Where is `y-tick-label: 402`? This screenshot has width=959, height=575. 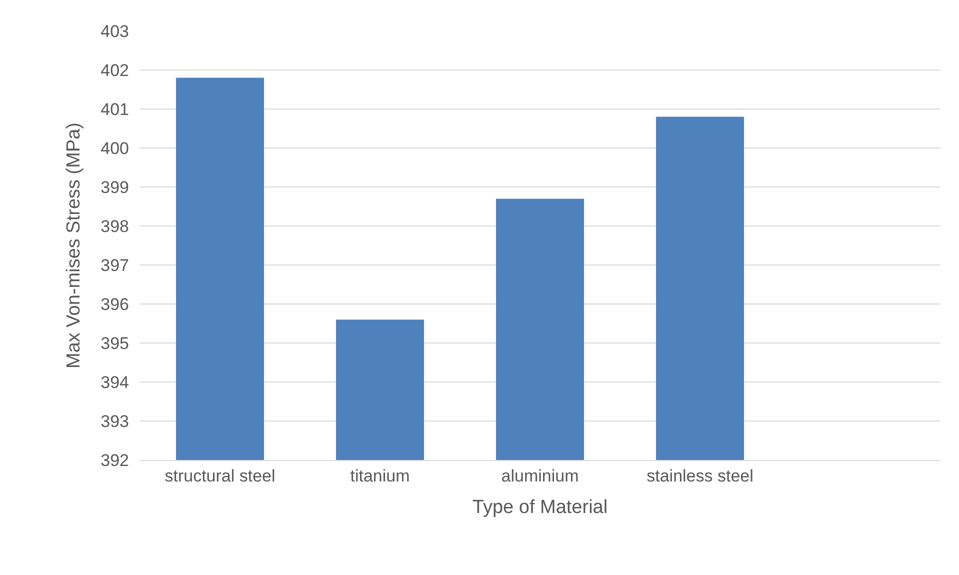 y-tick-label: 402 is located at coordinates (114, 70).